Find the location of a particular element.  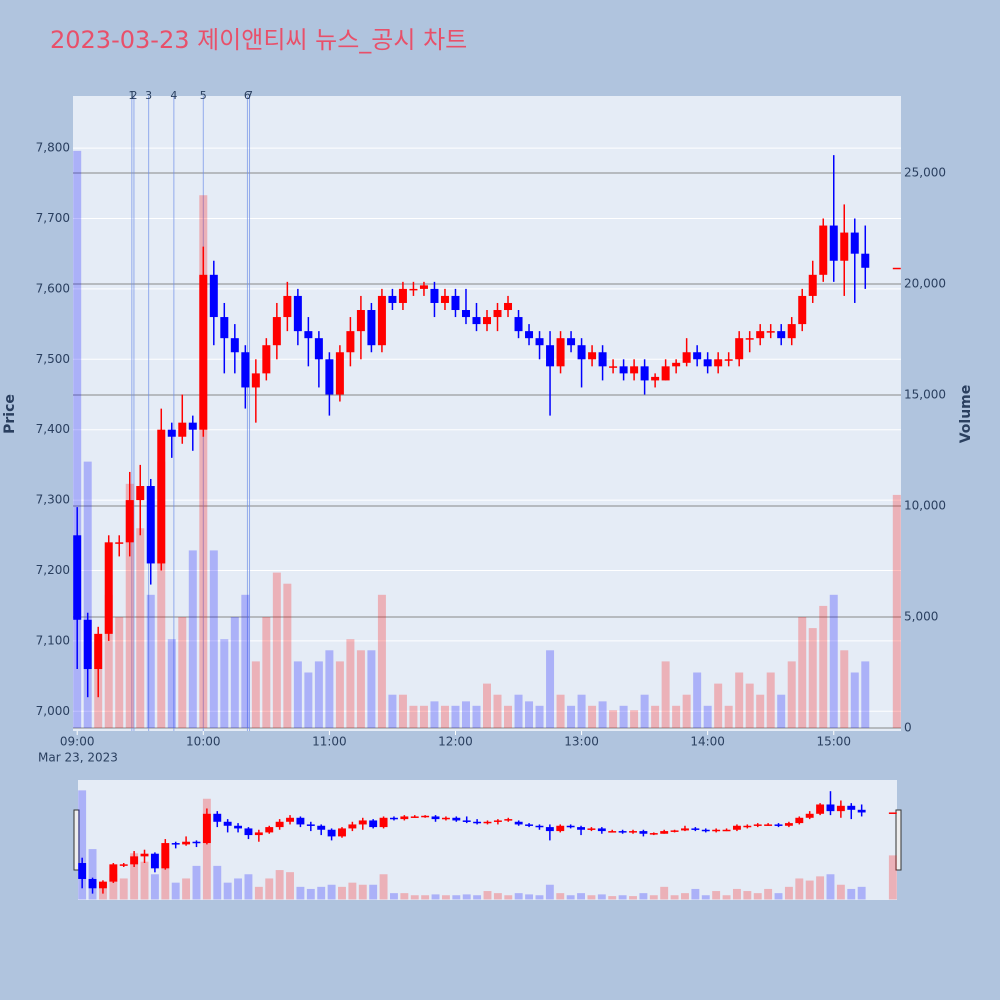

y-tick-label: 7,300 is located at coordinates (53, 500).